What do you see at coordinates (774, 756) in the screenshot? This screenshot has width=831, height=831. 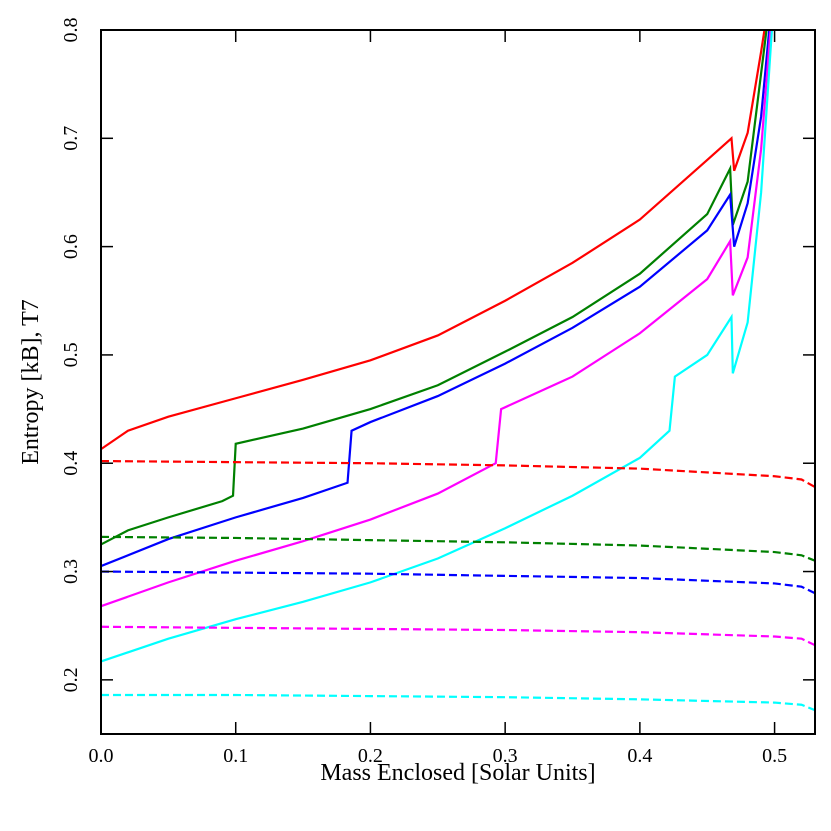 I see `x-tick-label: 0.5` at bounding box center [774, 756].